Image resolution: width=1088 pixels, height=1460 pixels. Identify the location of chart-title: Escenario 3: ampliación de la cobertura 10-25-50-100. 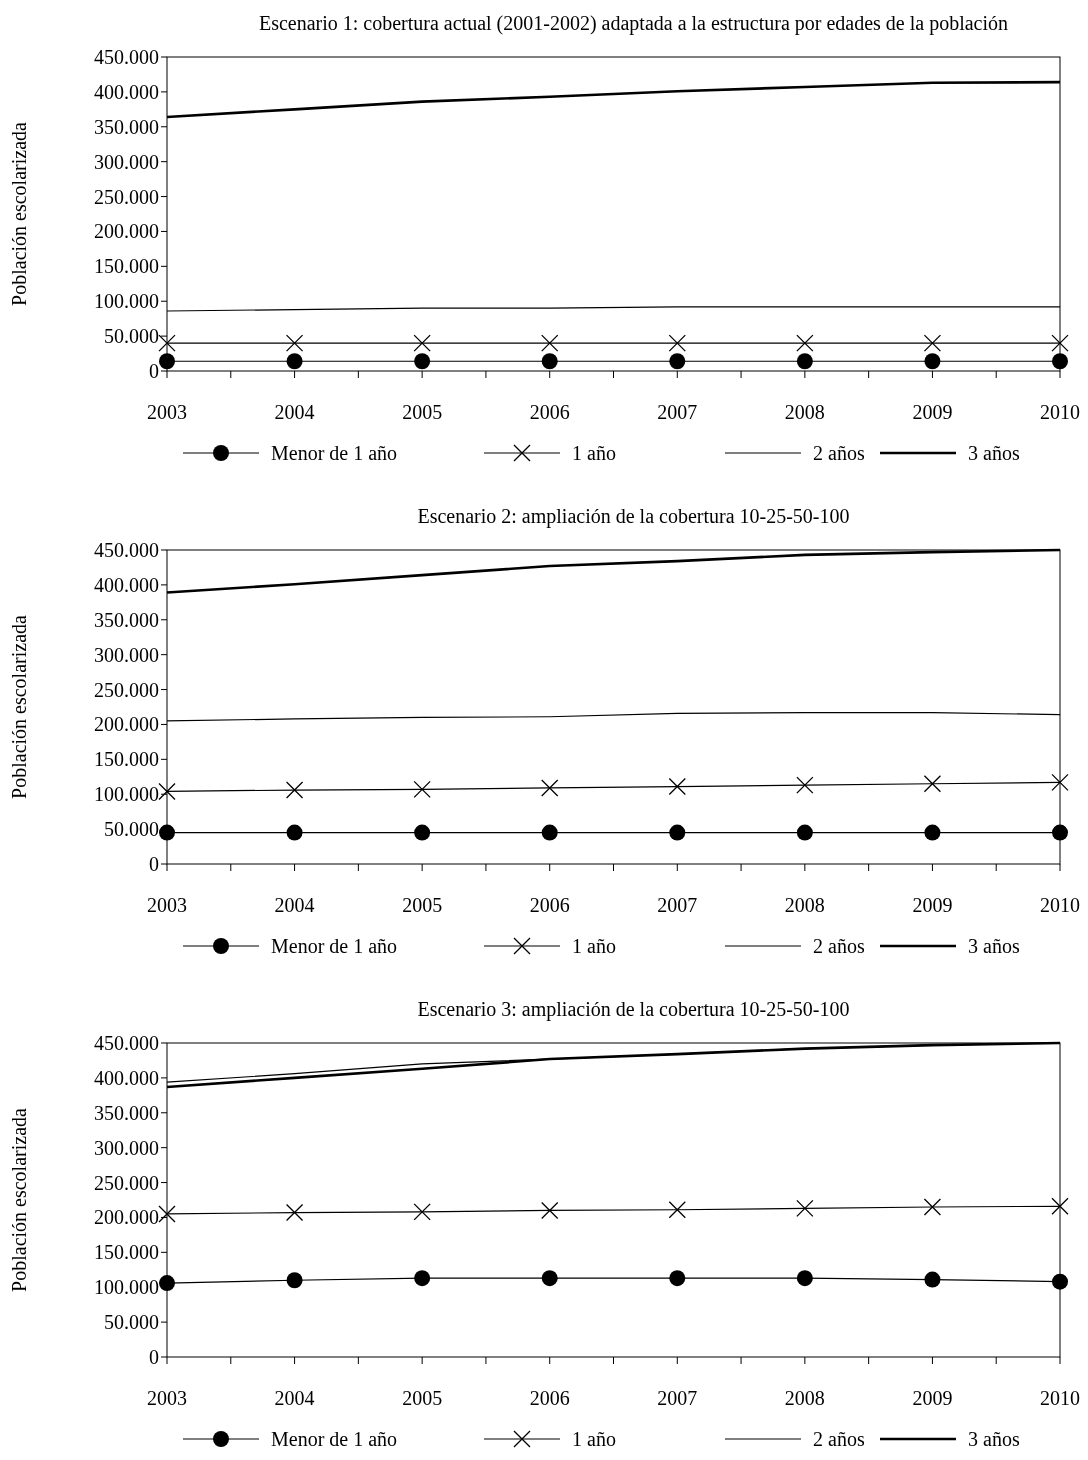
(633, 1009).